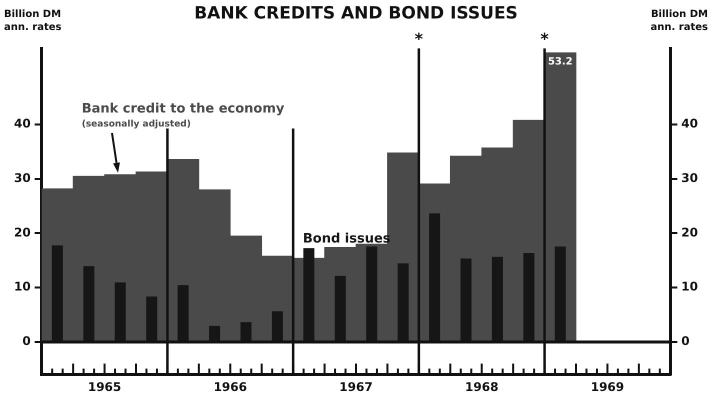  What do you see at coordinates (679, 21) in the screenshot?
I see `y2-axis-title: Billion DM ann. rates` at bounding box center [679, 21].